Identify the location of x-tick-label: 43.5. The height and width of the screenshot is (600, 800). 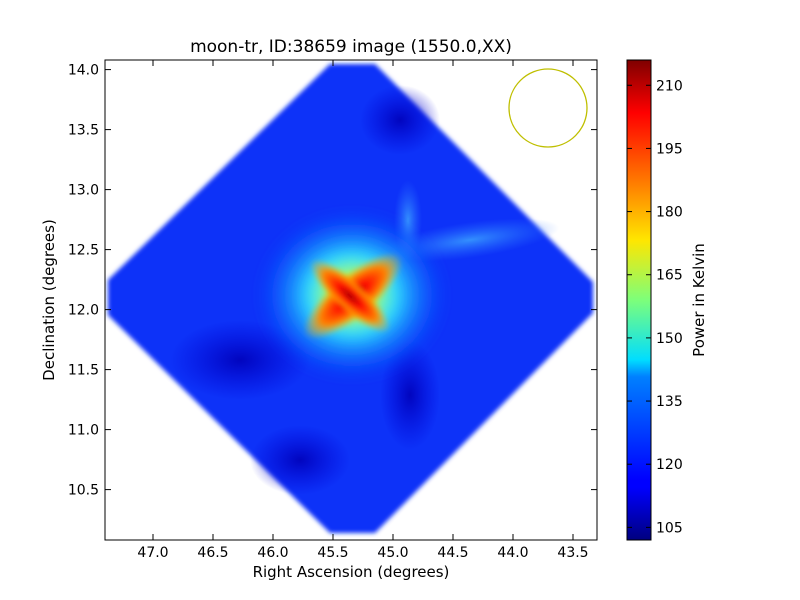
(572, 553).